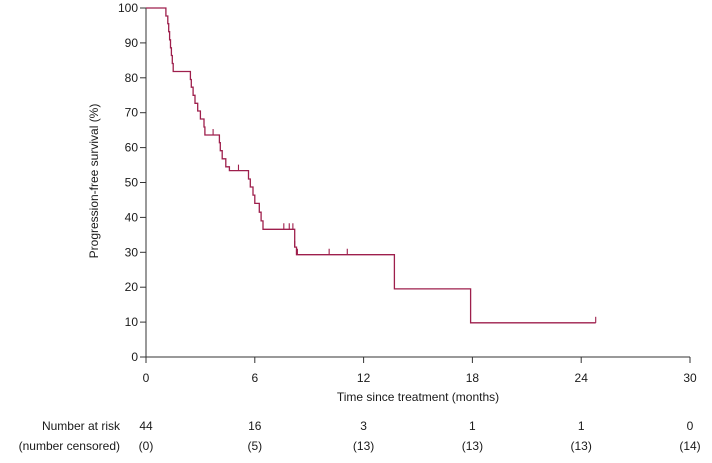 This screenshot has width=712, height=463. What do you see at coordinates (364, 378) in the screenshot?
I see `x-tick-label: 12` at bounding box center [364, 378].